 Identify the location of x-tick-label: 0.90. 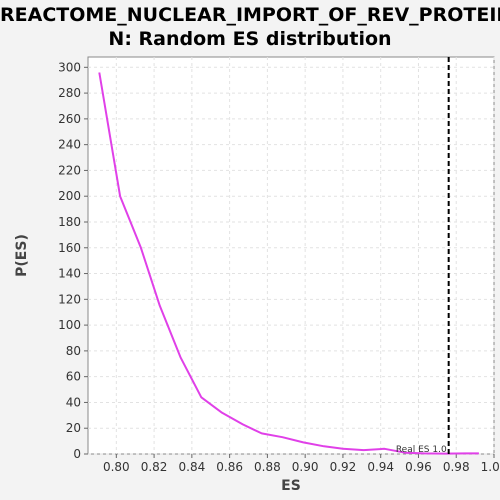
(305, 467).